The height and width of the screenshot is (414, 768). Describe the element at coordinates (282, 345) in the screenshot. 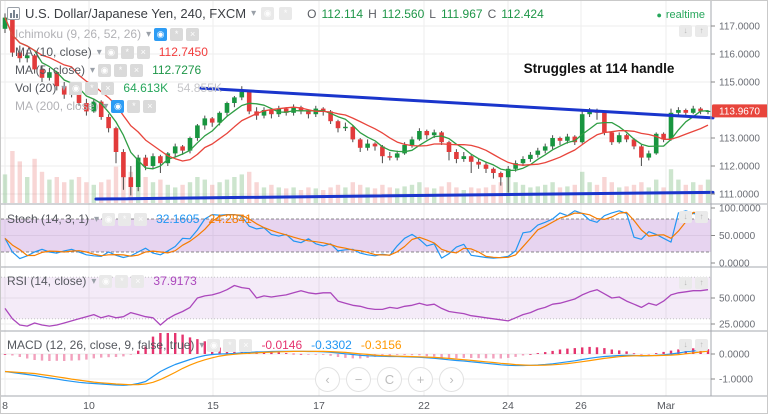

I see `macd-hist-value: -0.0146` at that location.